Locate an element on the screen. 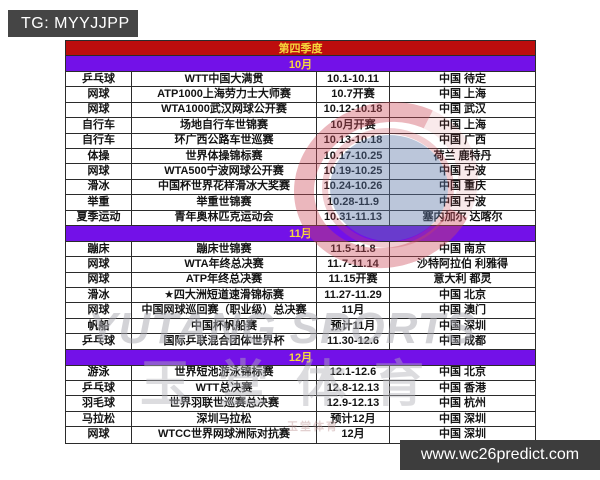 This screenshot has width=600, height=480. location-cell: 中国 澳门 is located at coordinates (462, 310).